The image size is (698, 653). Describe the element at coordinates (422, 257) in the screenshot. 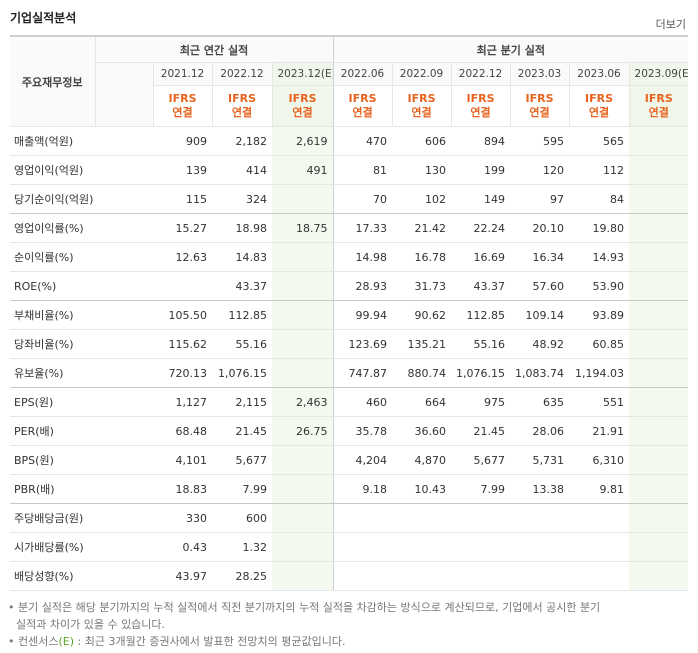

I see `value-cell: 16.78` at that location.